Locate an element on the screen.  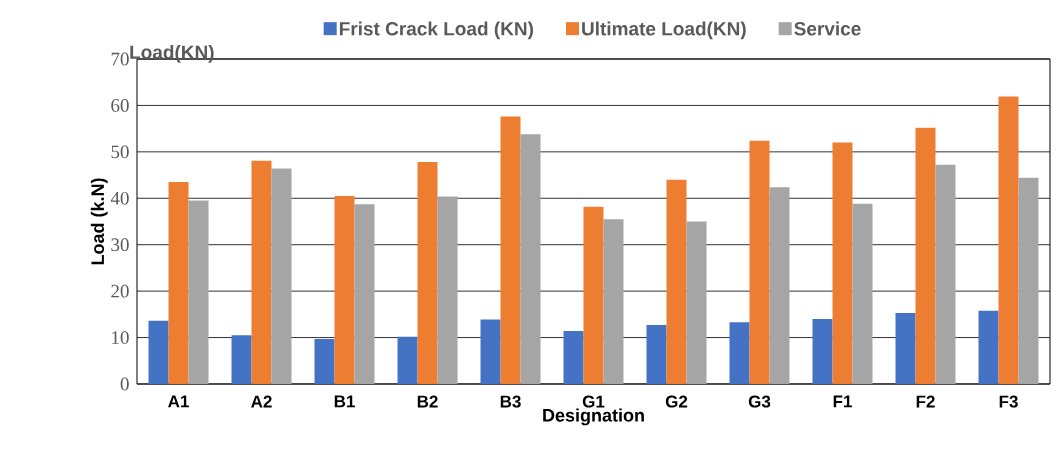
y-tick-label: 0 is located at coordinates (124, 384).